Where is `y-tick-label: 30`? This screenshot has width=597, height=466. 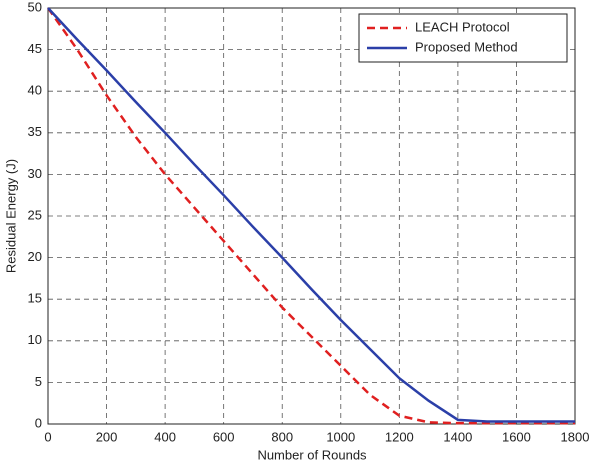 y-tick-label: 30 is located at coordinates (35, 173).